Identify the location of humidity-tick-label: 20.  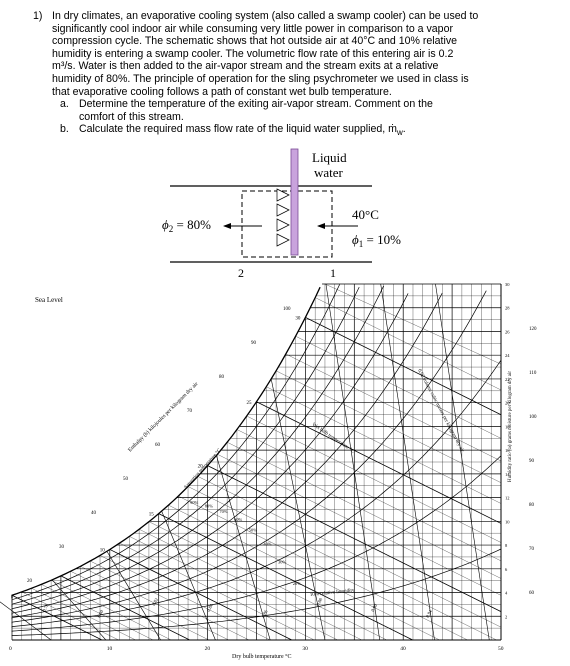
(507, 403).